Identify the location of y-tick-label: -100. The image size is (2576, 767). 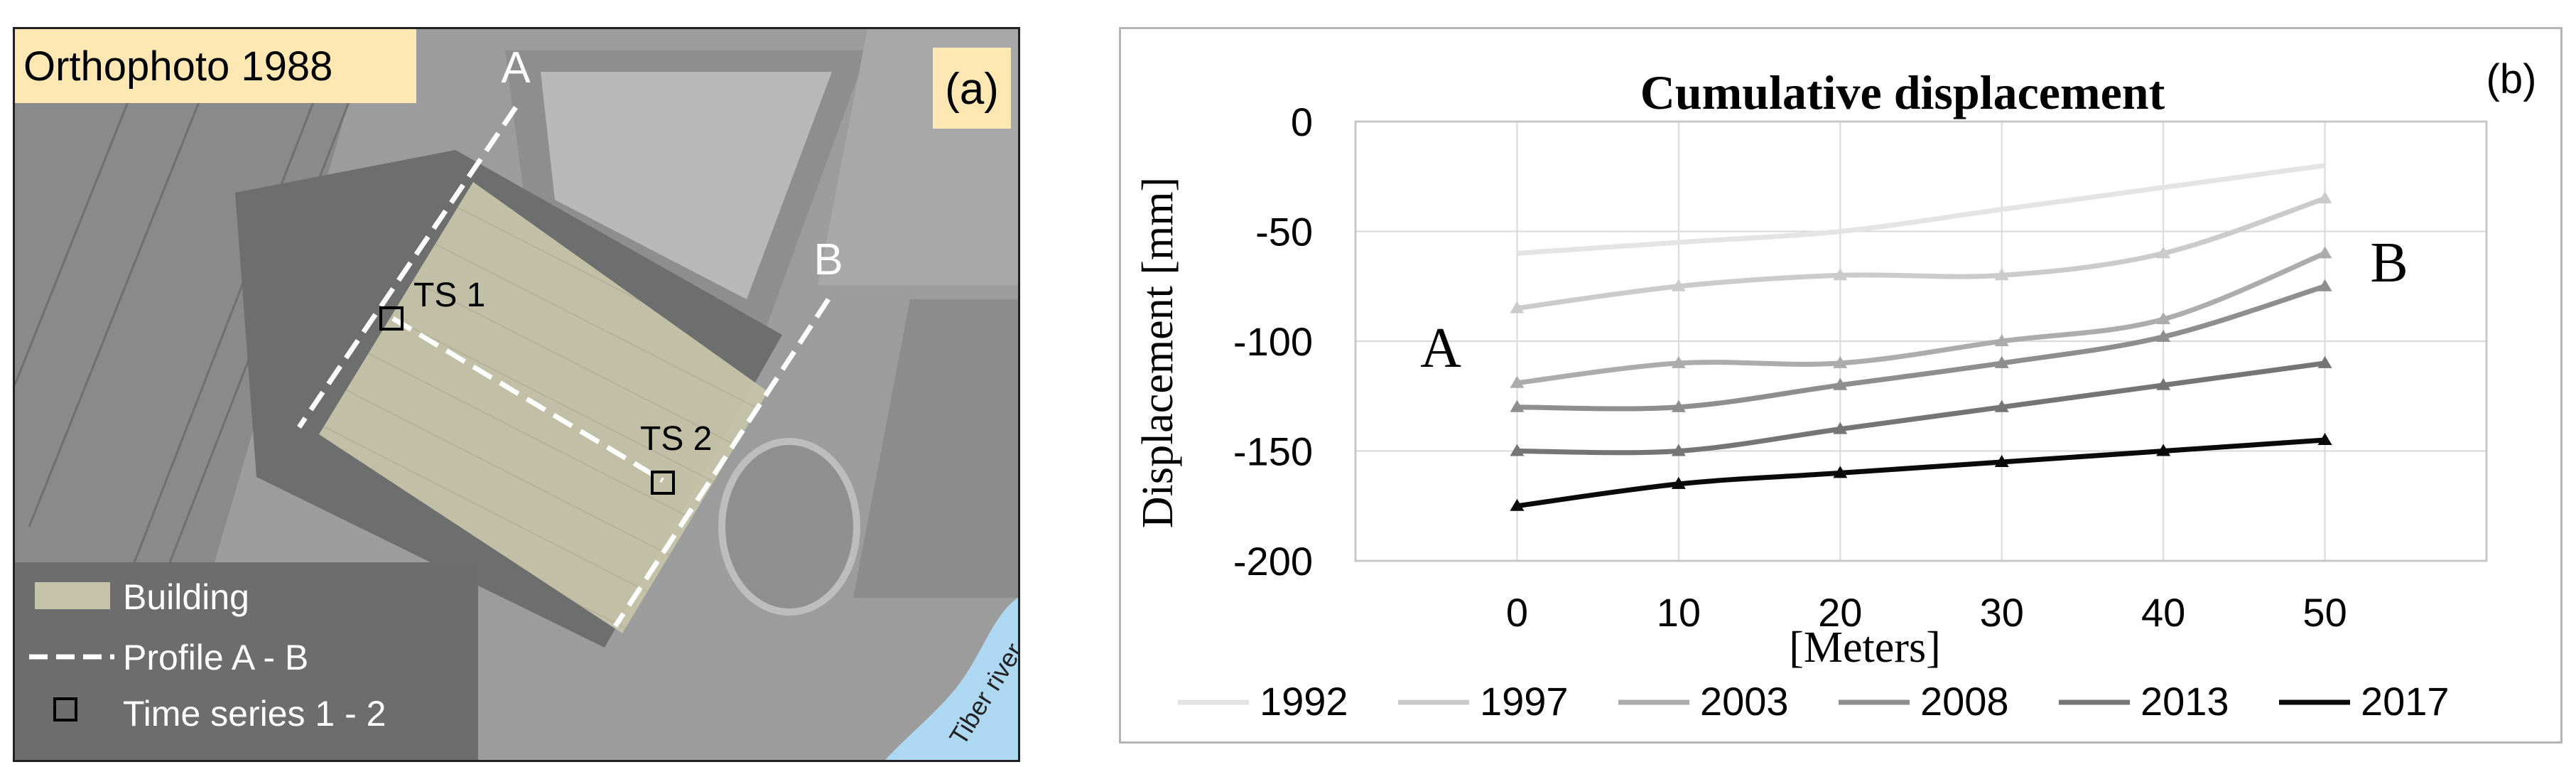
(1273, 341).